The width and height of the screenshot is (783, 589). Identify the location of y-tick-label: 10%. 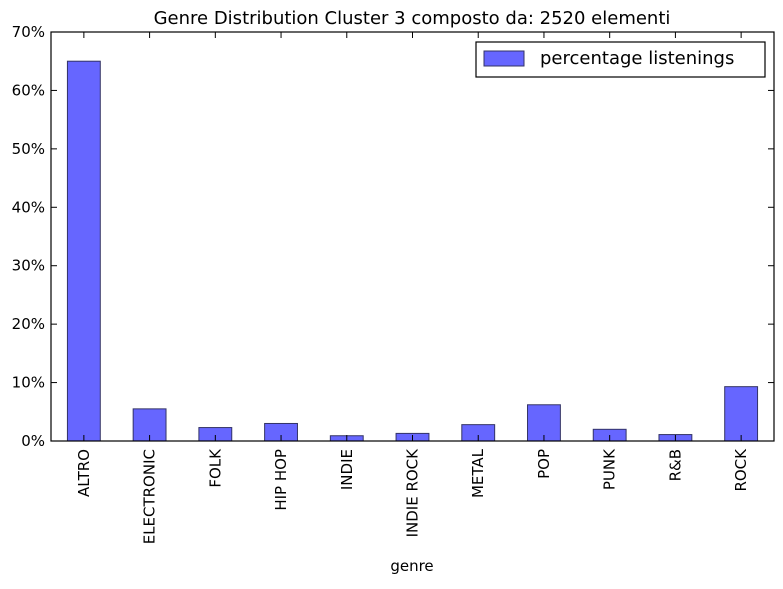
(28, 383).